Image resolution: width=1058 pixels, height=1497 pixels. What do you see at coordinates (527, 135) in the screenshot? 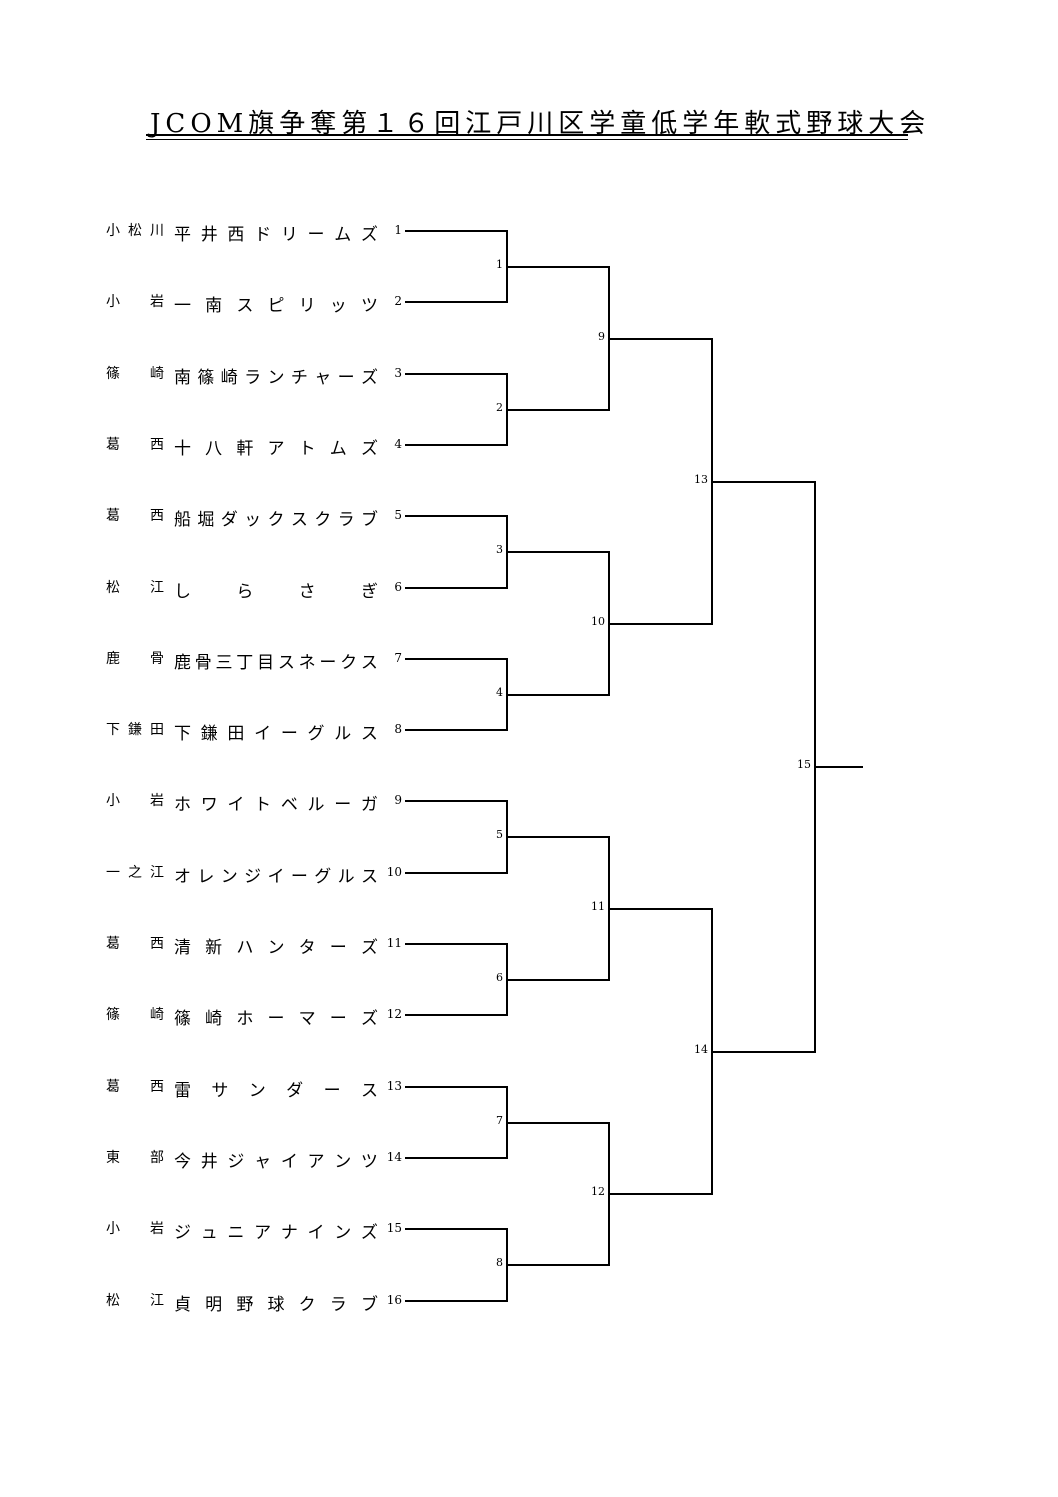
I see `title-underline` at bounding box center [527, 135].